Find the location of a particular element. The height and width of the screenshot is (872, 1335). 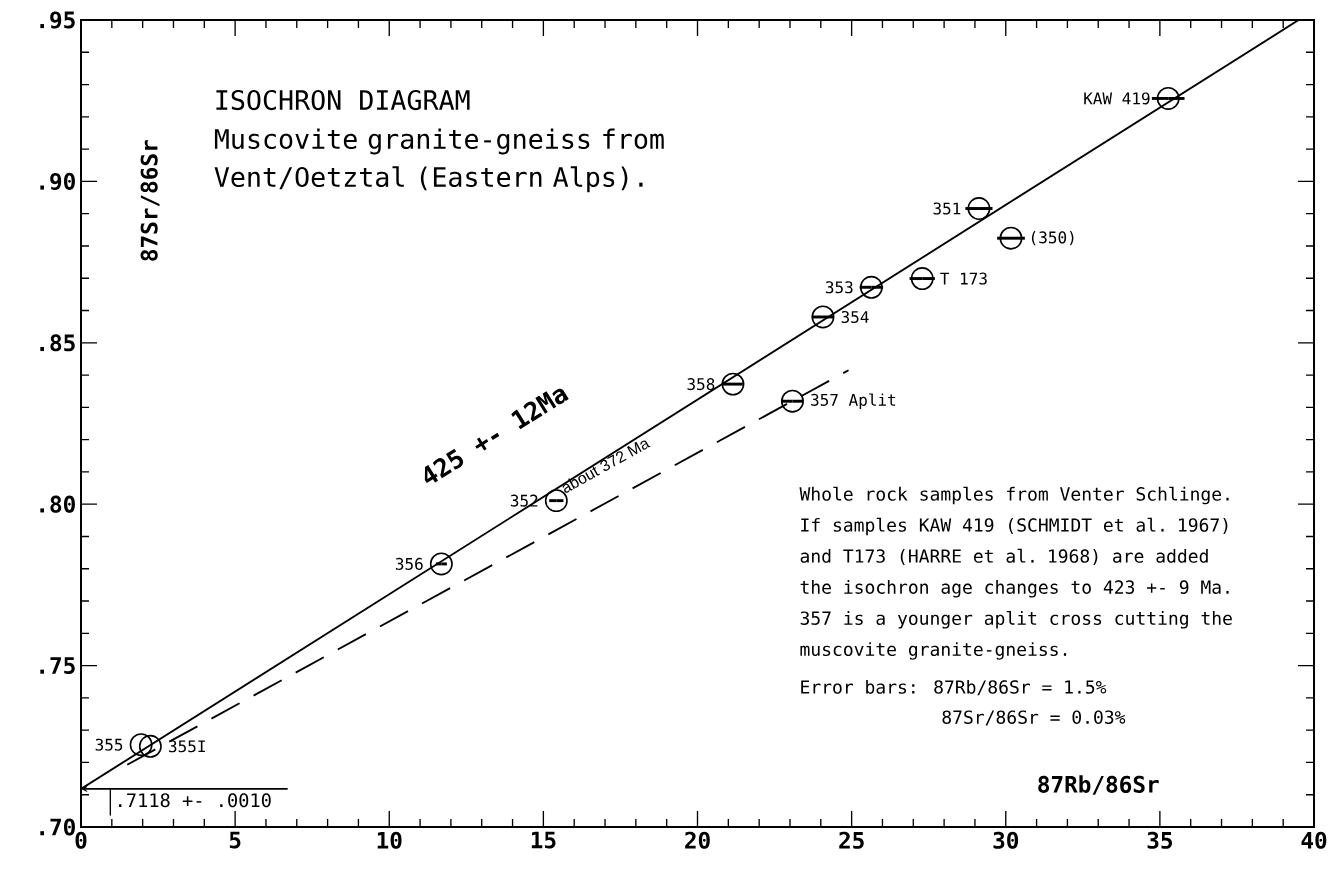

annotation: 354 is located at coordinates (855, 317).